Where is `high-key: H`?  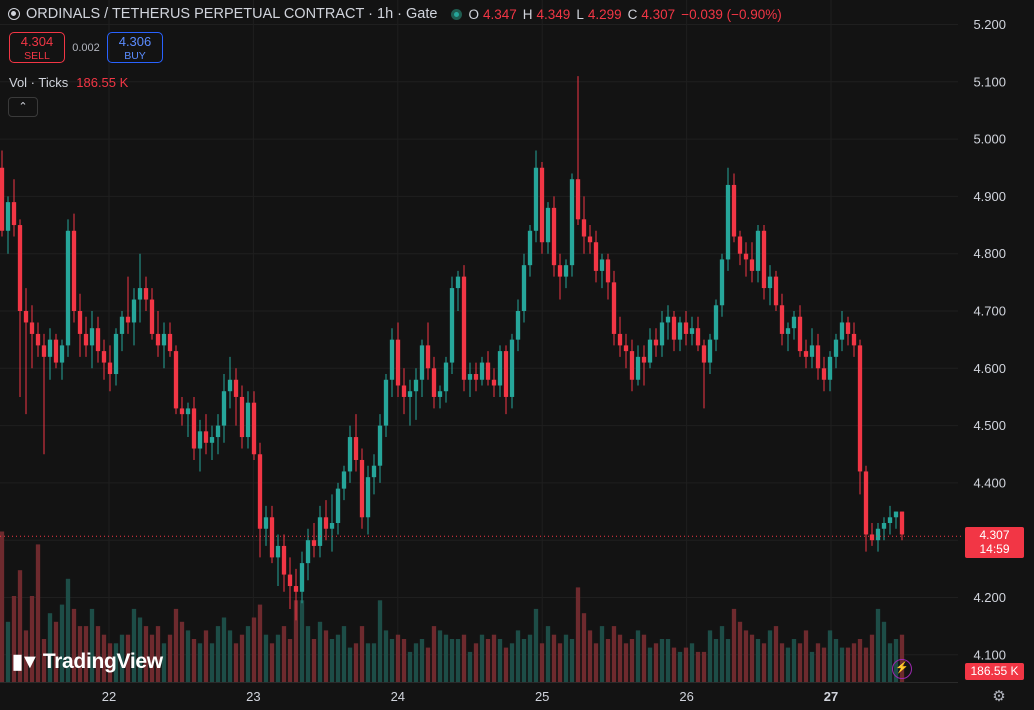 high-key: H is located at coordinates (527, 14).